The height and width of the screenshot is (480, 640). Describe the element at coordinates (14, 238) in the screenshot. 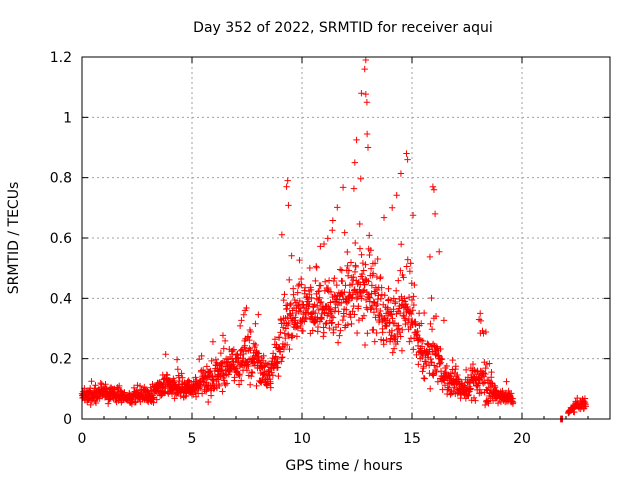

I see `y-axis-label: SRMTID / TECUs` at that location.